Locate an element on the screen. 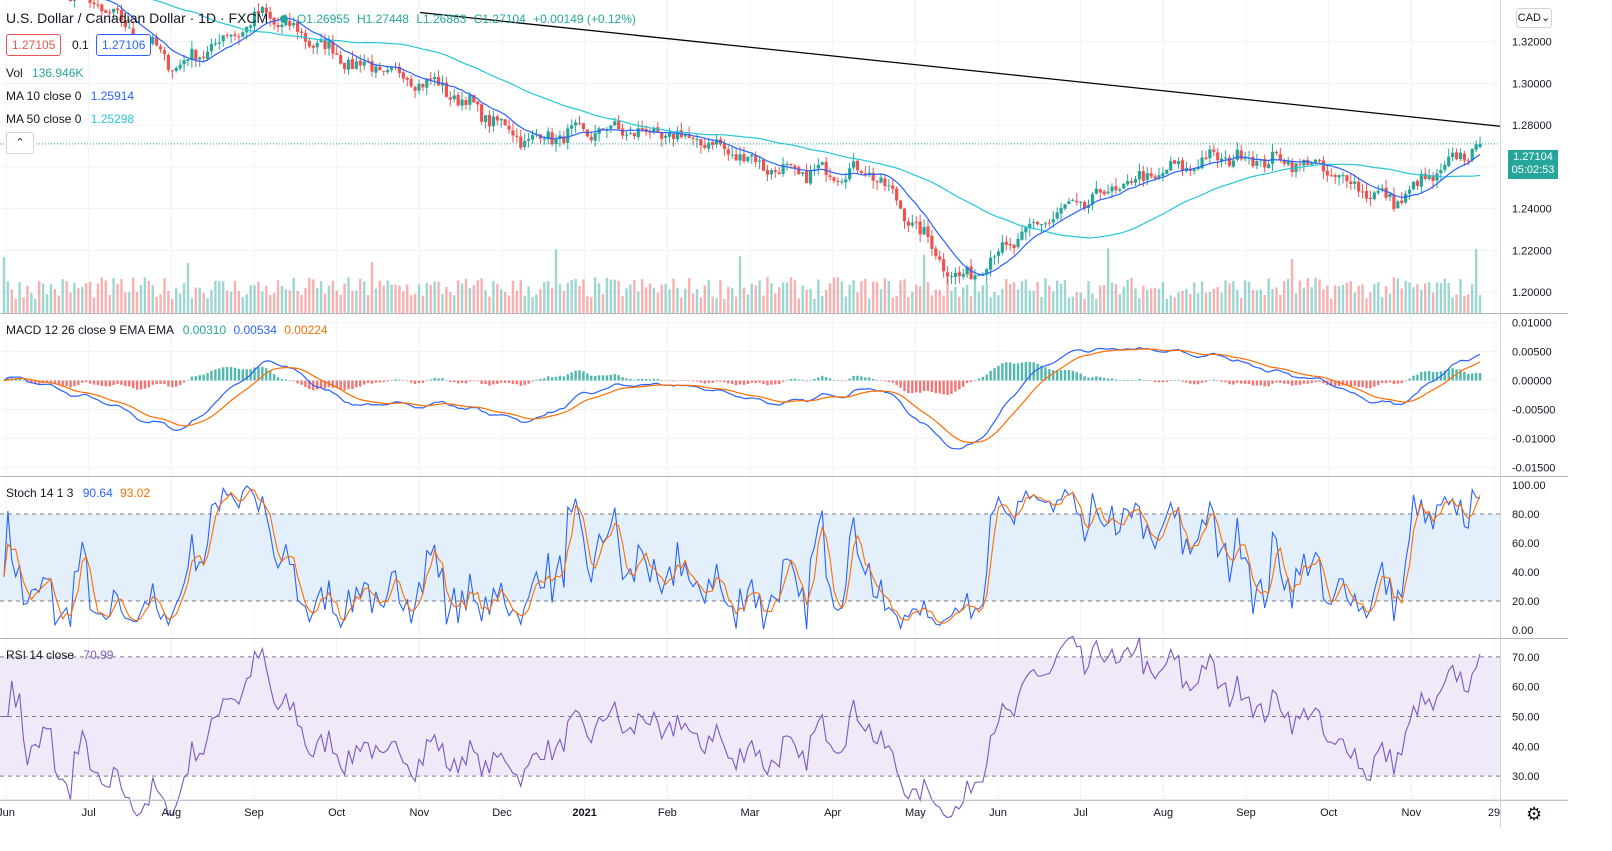 The image size is (1612, 851). rsi-legend: RSI 14 close 70.99 is located at coordinates (59, 655).